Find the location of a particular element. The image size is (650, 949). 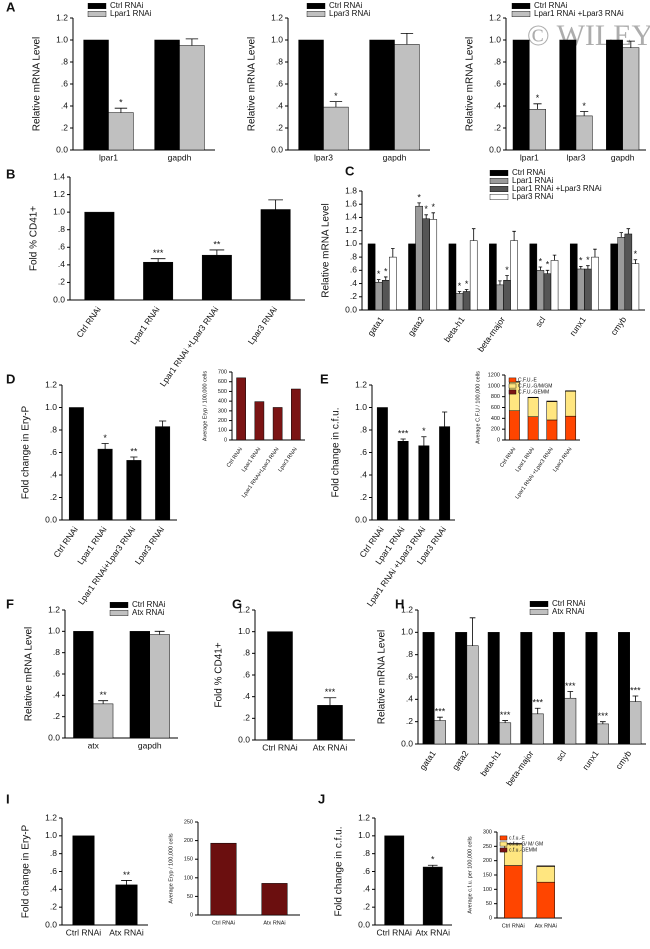

y-axis-label: Average c.f.u. per 100,000 cells is located at coordinates (470, 875).